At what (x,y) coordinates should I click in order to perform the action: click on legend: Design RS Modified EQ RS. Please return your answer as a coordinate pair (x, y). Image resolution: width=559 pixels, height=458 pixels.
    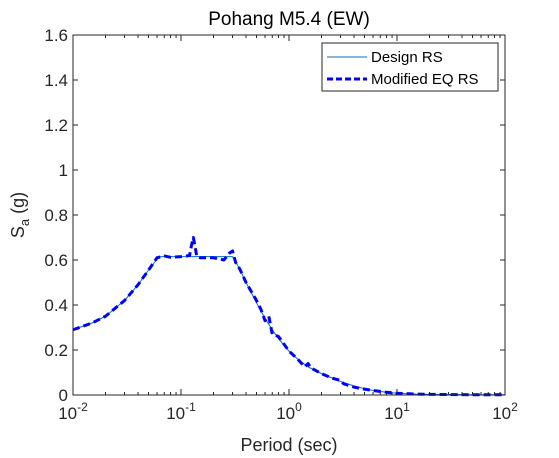
    Looking at the image, I should click on (410, 67).